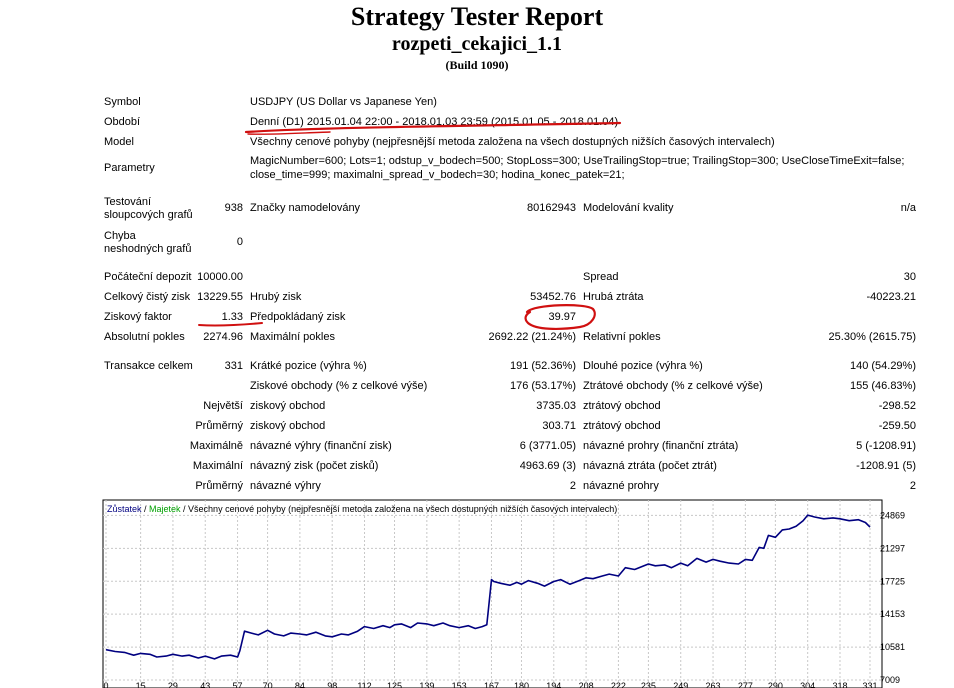 The height and width of the screenshot is (688, 954). Describe the element at coordinates (285, 486) in the screenshot. I see `avg-wins-label: návazné výhry` at that location.